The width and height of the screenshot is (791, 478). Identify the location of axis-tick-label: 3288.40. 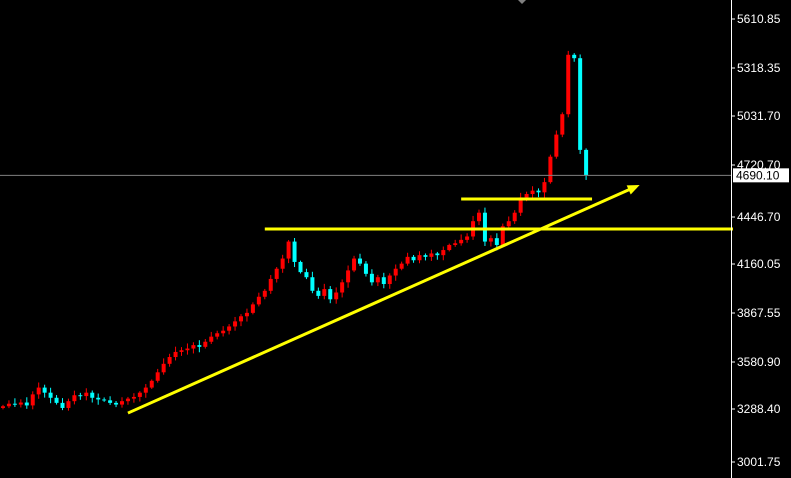
(759, 409).